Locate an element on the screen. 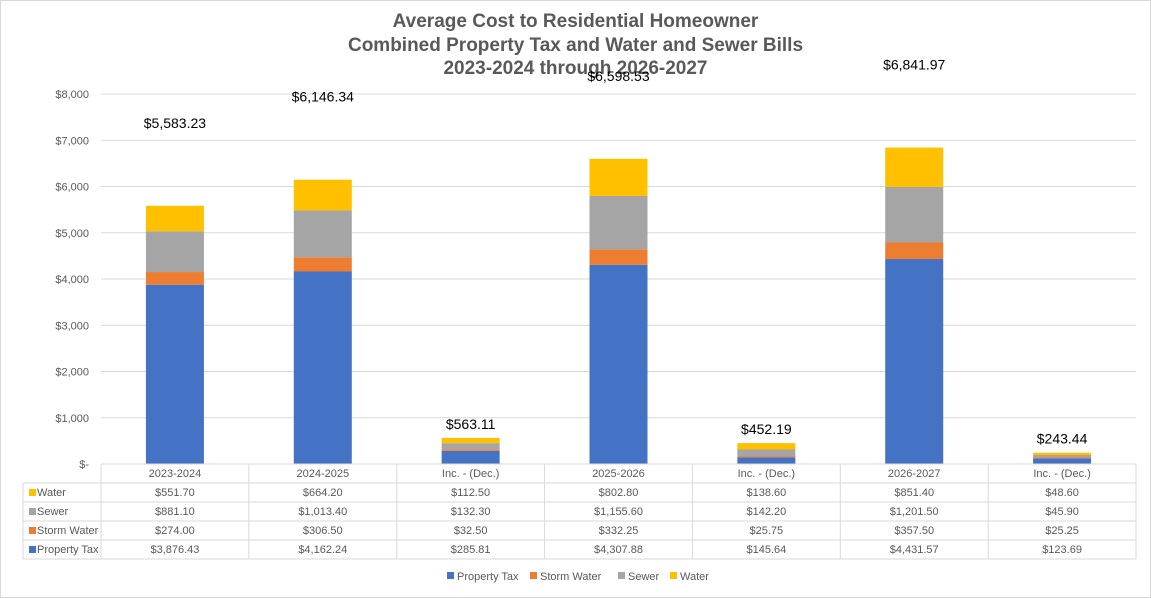 The height and width of the screenshot is (598, 1151). table-cell: $3,876.43 is located at coordinates (174, 550).